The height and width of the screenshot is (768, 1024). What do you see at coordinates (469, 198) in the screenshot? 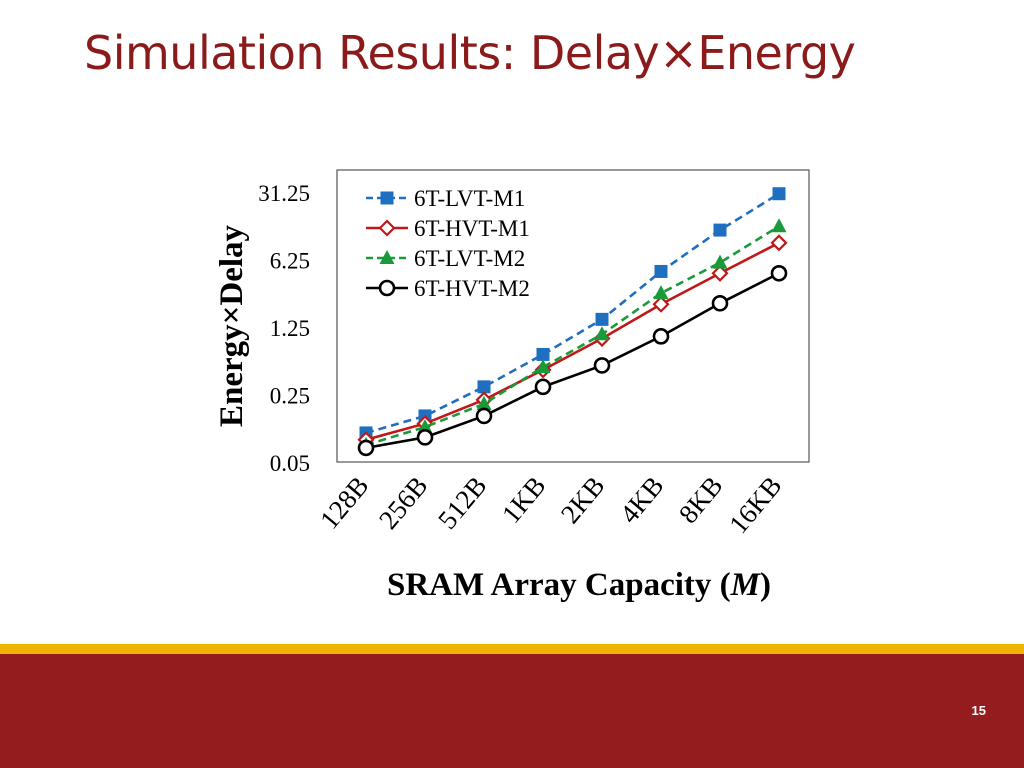
I see `legend-label: 6T-LVT-M1` at bounding box center [469, 198].